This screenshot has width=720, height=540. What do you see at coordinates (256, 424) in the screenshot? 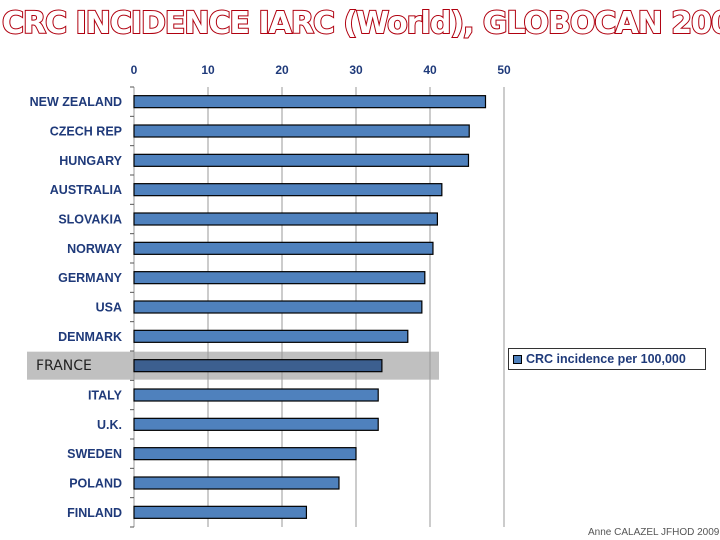
I see `bar-u-k` at bounding box center [256, 424].